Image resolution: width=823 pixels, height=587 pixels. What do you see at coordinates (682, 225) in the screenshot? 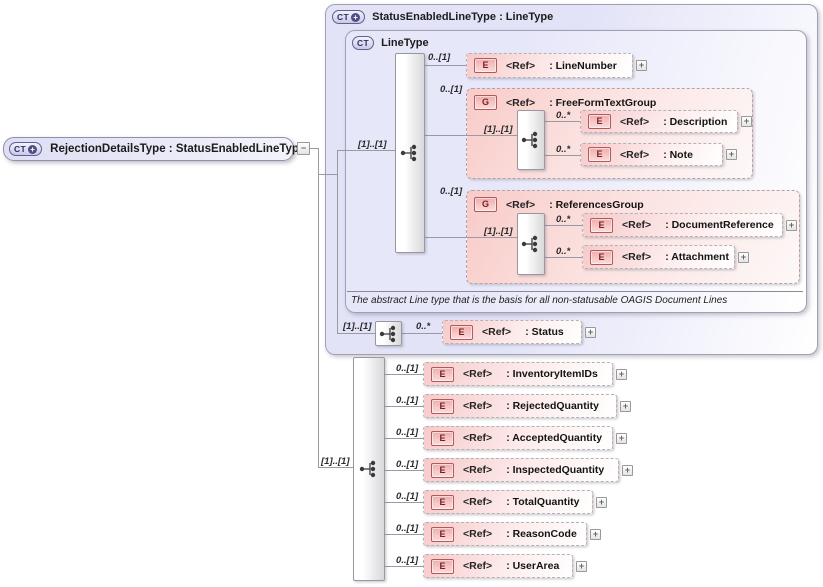
I see `element-documentreference: E <Ref> : DocumentReference` at bounding box center [682, 225].